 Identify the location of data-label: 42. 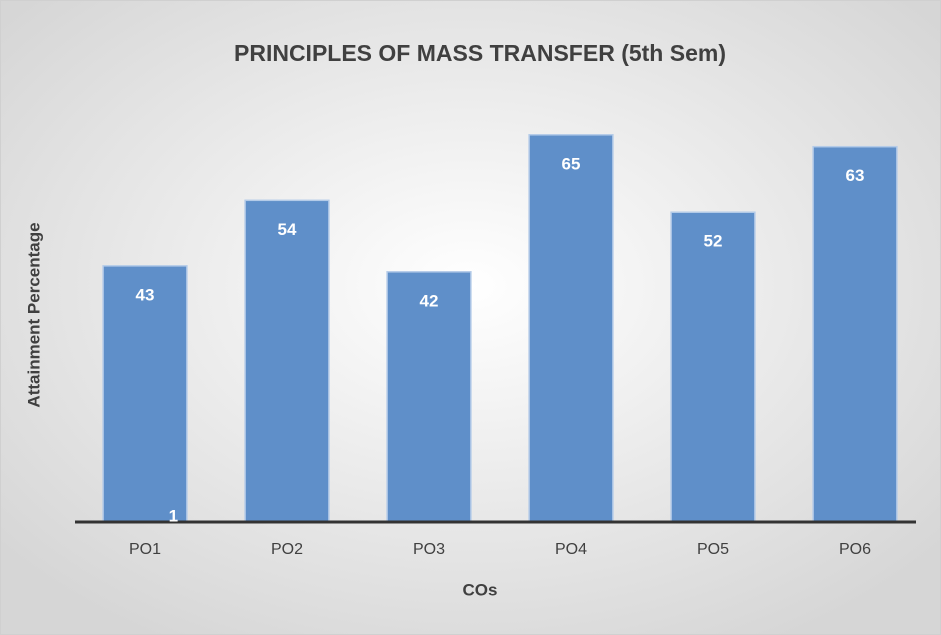
(429, 300).